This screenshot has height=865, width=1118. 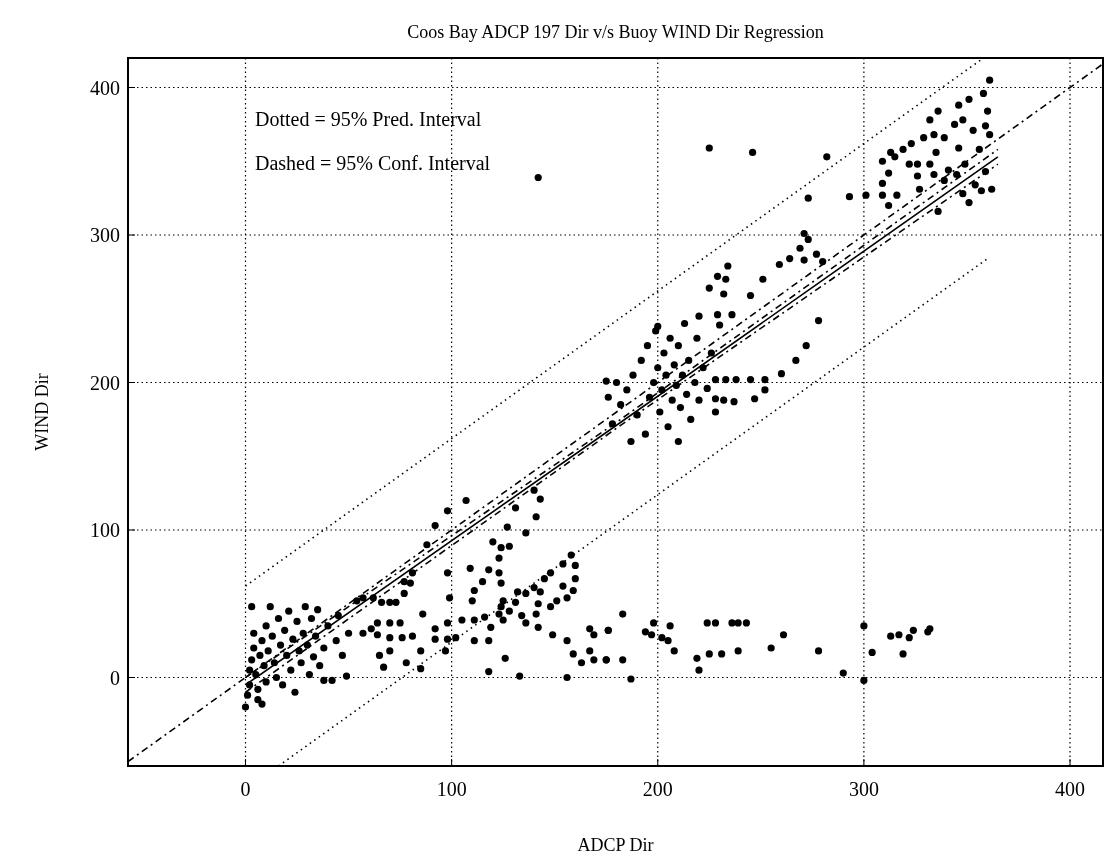 I want to click on x-tick-label: 400, so click(x=1070, y=789).